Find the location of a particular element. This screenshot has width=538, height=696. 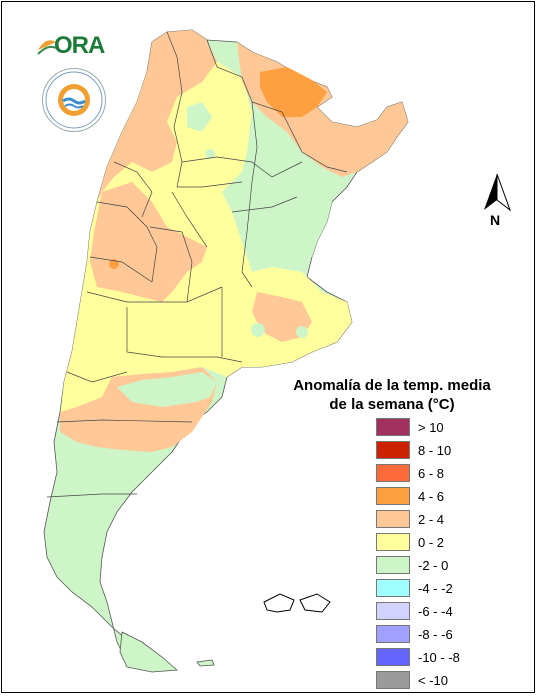

north-label: N is located at coordinates (495, 220).